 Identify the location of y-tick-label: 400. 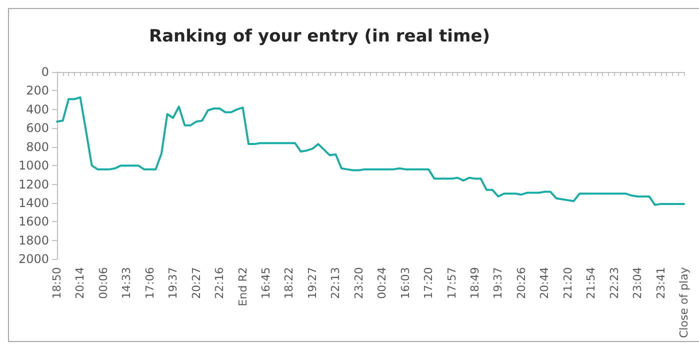
(37, 109).